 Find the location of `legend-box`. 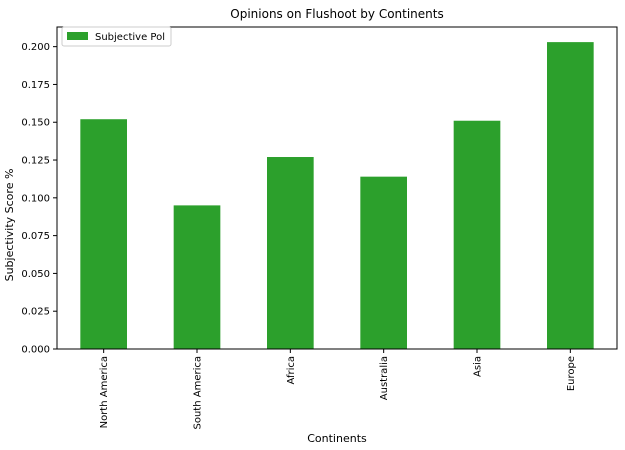

legend-box is located at coordinates (116, 36).